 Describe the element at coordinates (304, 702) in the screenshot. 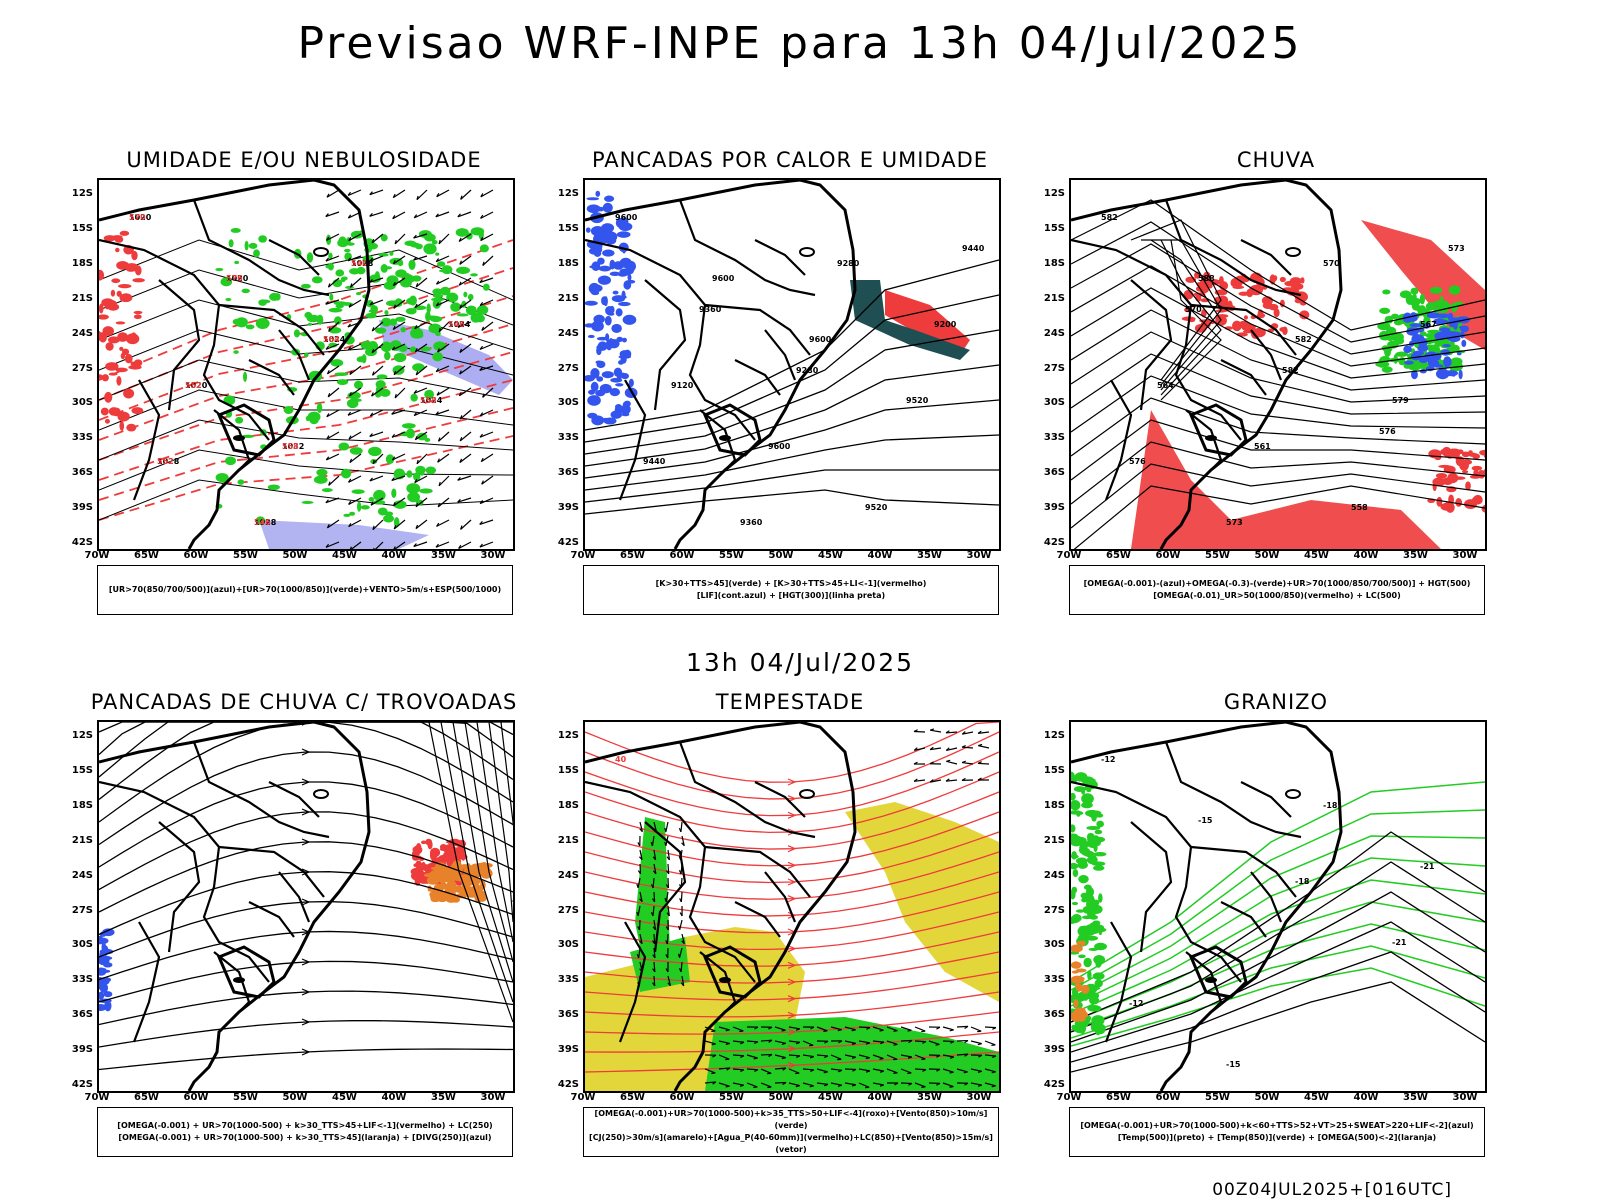

I see `panel-title-trovoadas: PANCADAS DE CHUVA C/ TROVOADAS` at that location.